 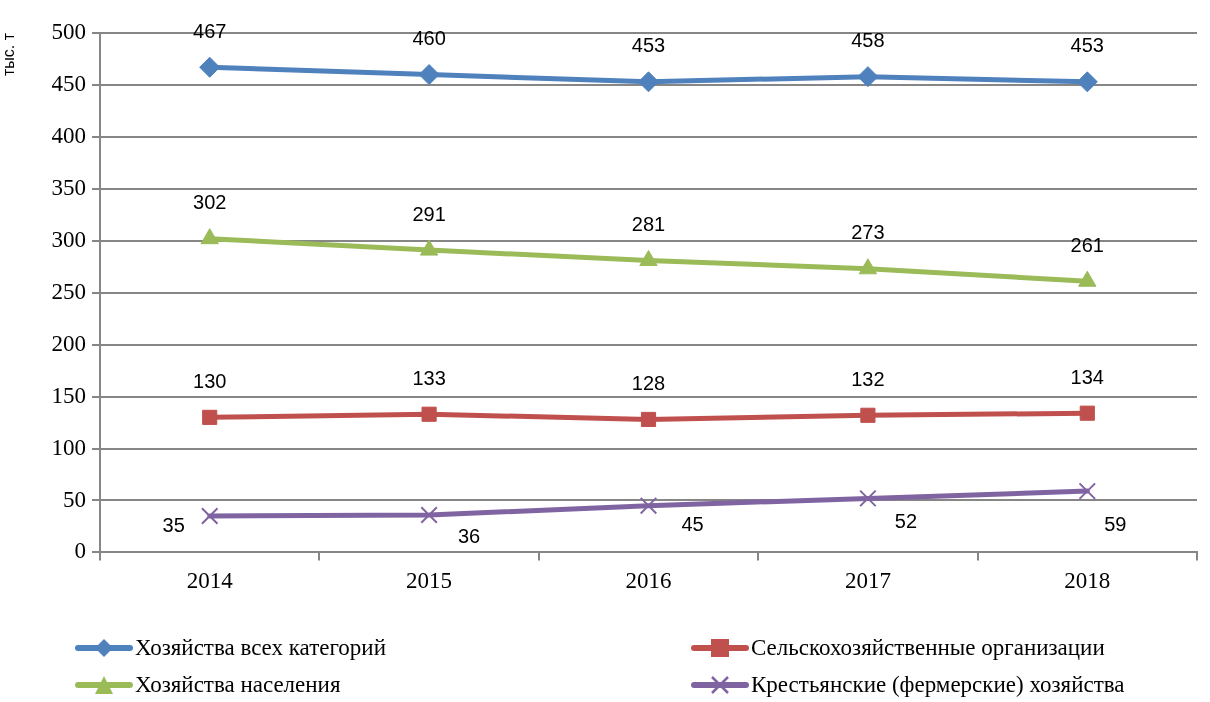 I want to click on y-axis-title: тыс. т, so click(x=9, y=54).